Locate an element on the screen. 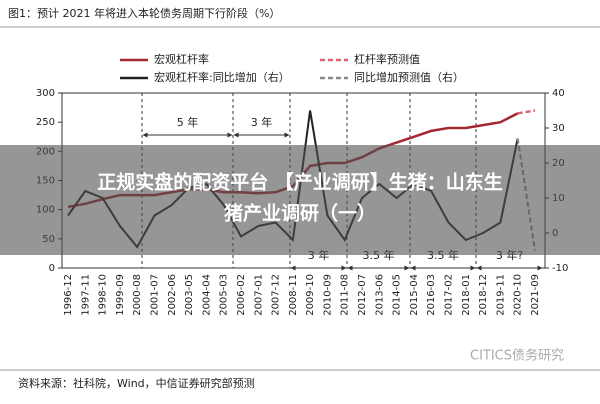 The width and height of the screenshot is (600, 404). x-tick-label: 2002-06 is located at coordinates (172, 295).